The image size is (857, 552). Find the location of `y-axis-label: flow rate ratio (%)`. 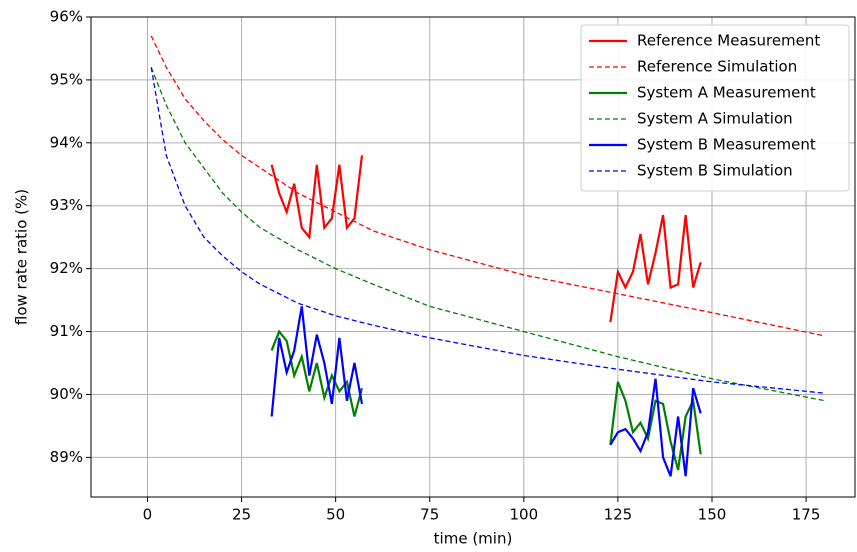

y-axis-label: flow rate ratio (%) is located at coordinates (22, 257).